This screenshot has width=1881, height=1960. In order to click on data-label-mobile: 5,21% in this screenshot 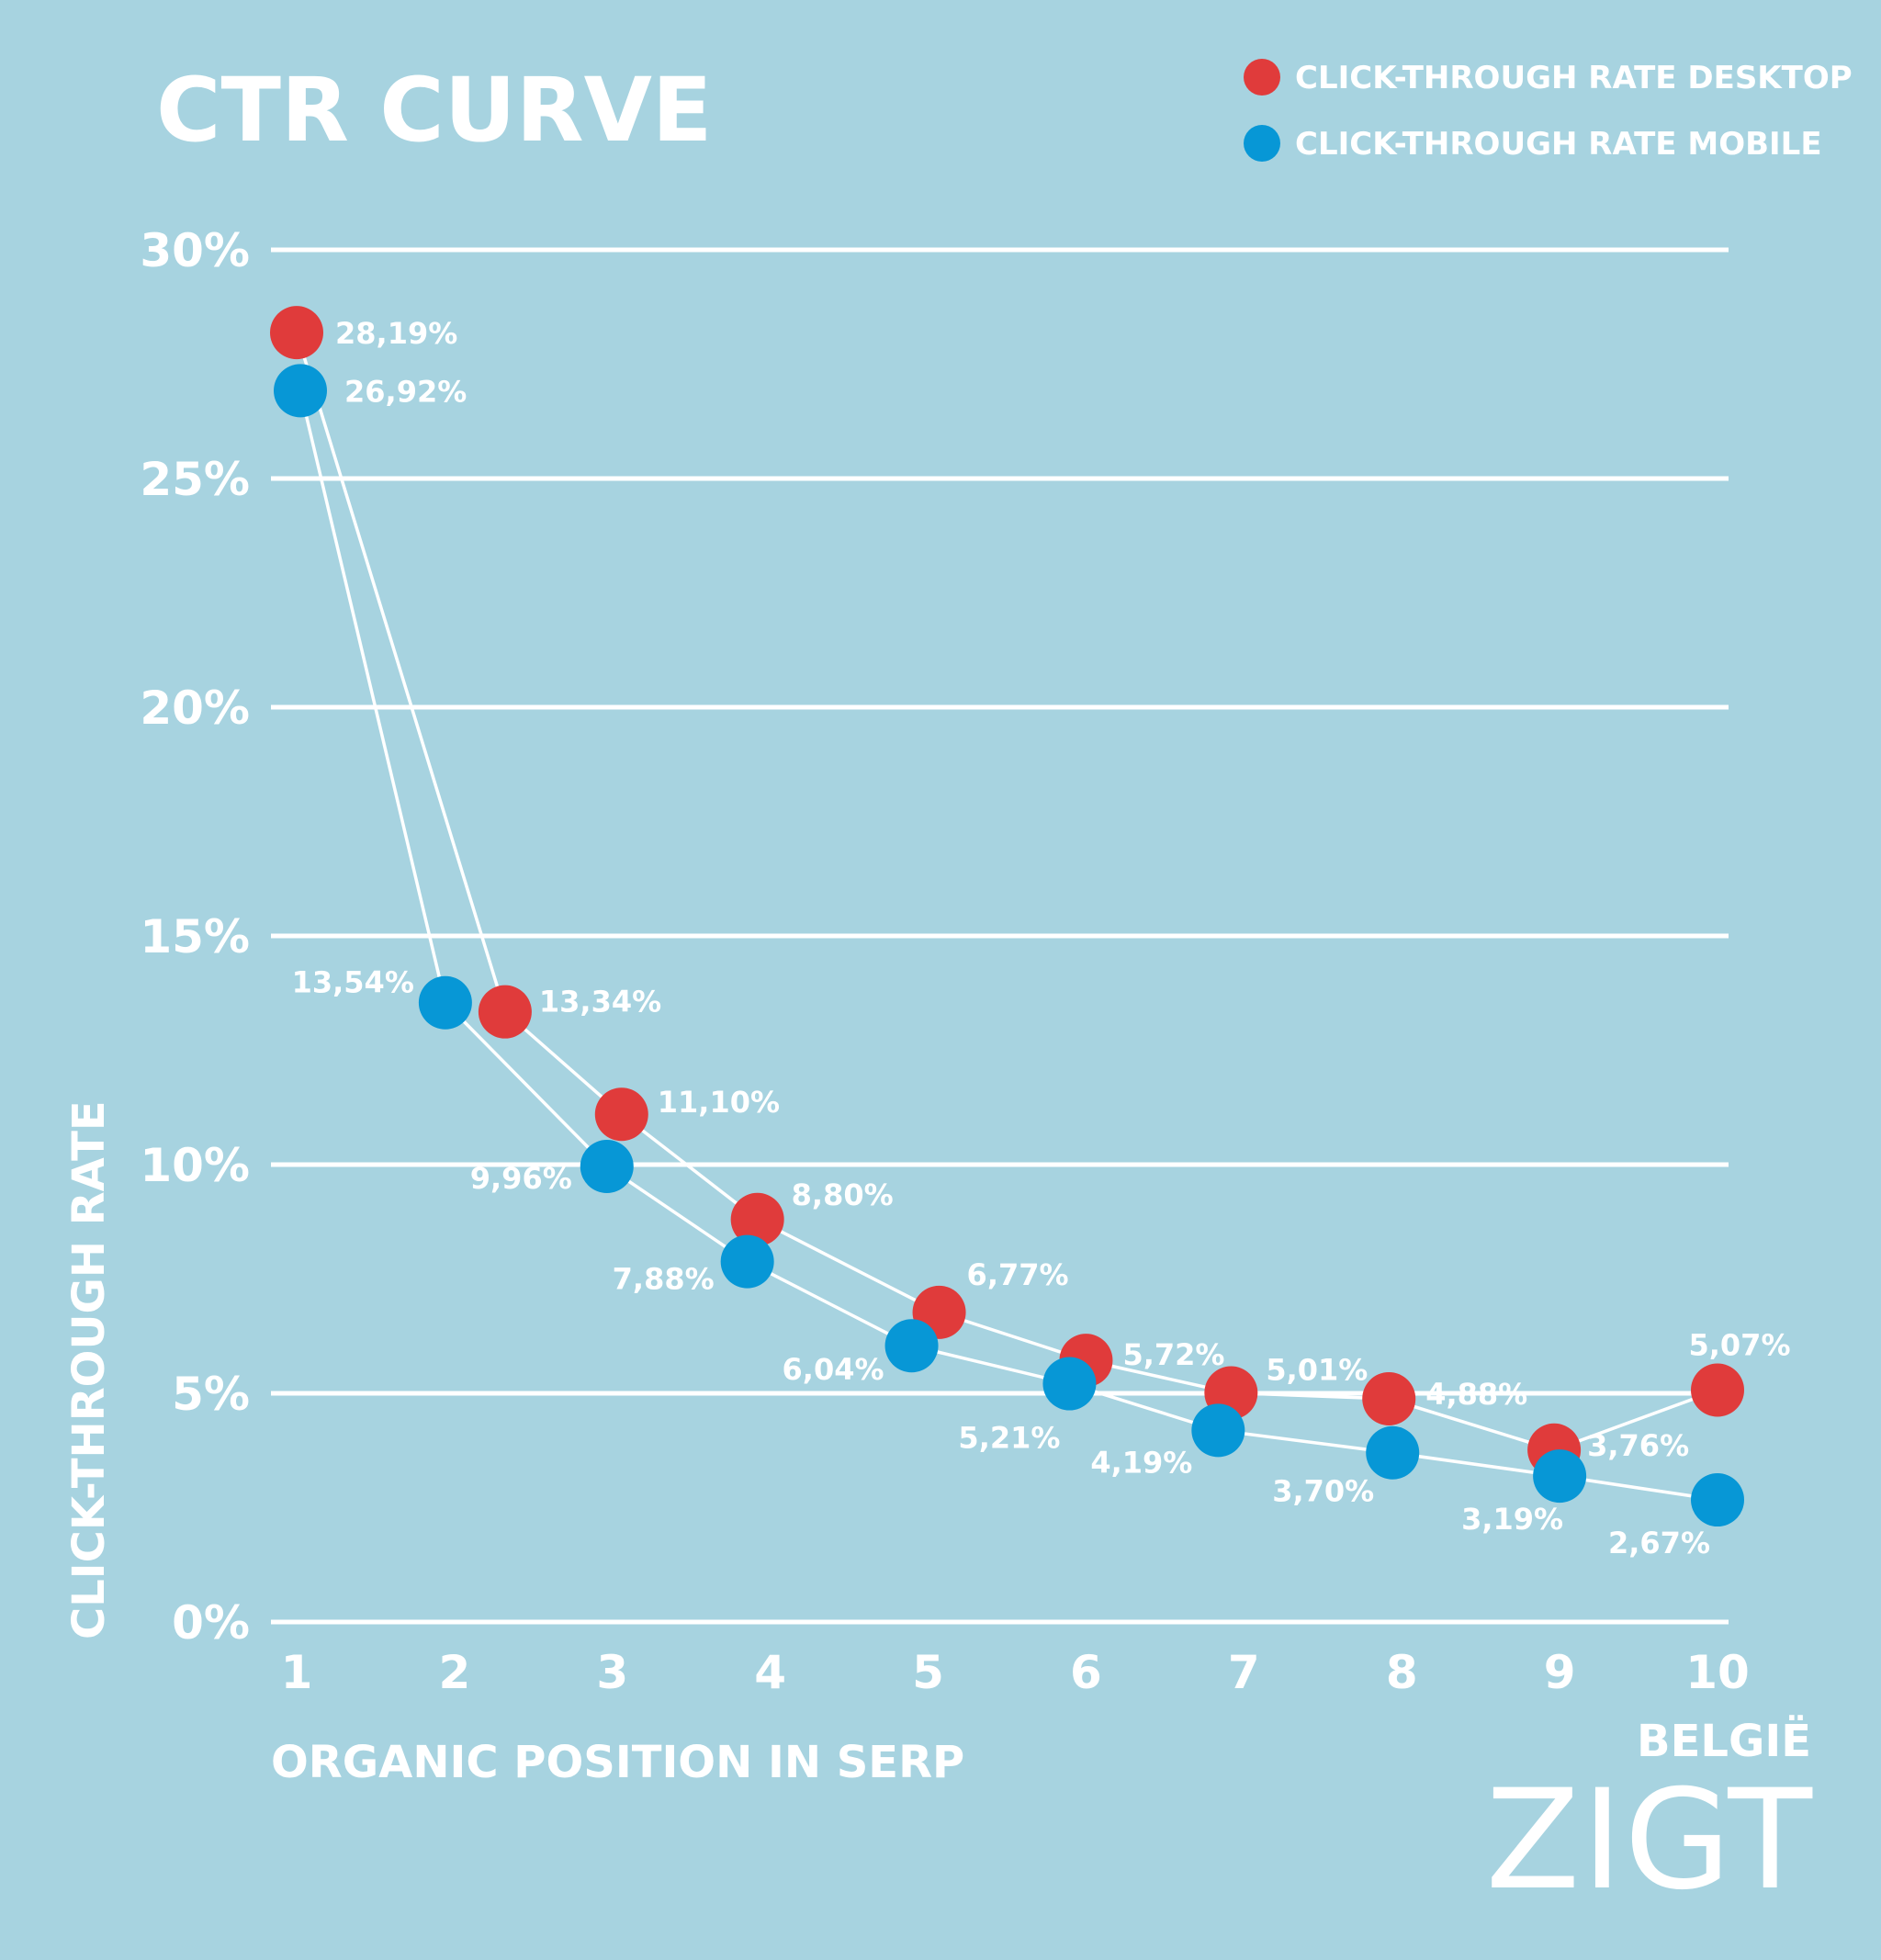, I will do `click(1009, 1438)`.